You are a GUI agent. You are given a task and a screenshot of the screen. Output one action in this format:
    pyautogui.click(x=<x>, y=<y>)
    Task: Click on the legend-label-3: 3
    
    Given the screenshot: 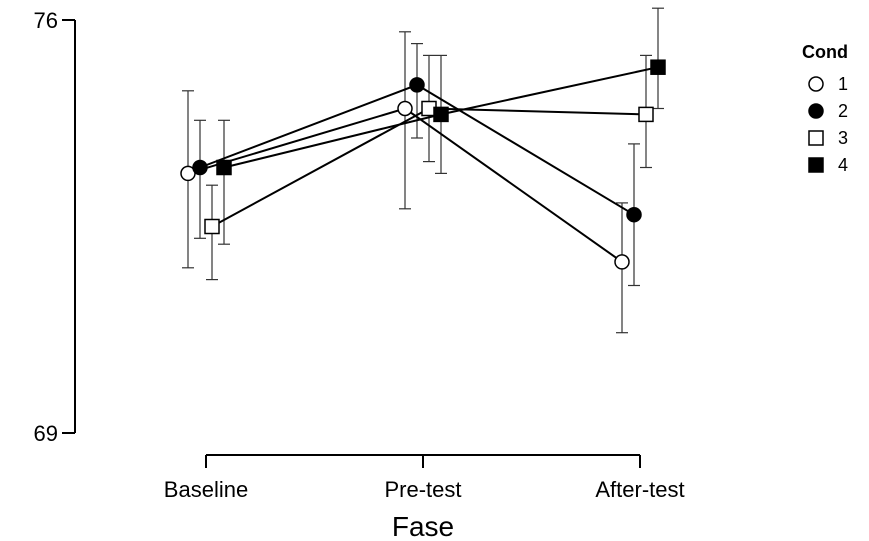 What is the action you would take?
    pyautogui.click(x=843, y=138)
    